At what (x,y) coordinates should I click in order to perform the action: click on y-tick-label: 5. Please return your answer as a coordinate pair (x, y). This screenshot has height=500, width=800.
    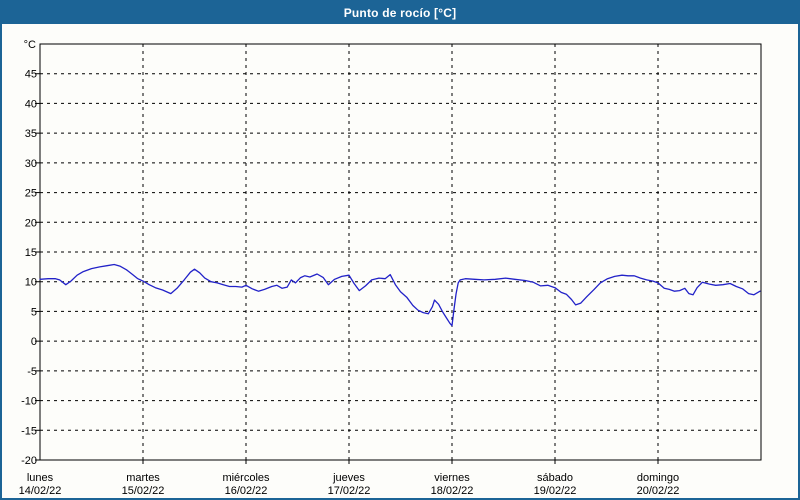
    Looking at the image, I should click on (34, 312).